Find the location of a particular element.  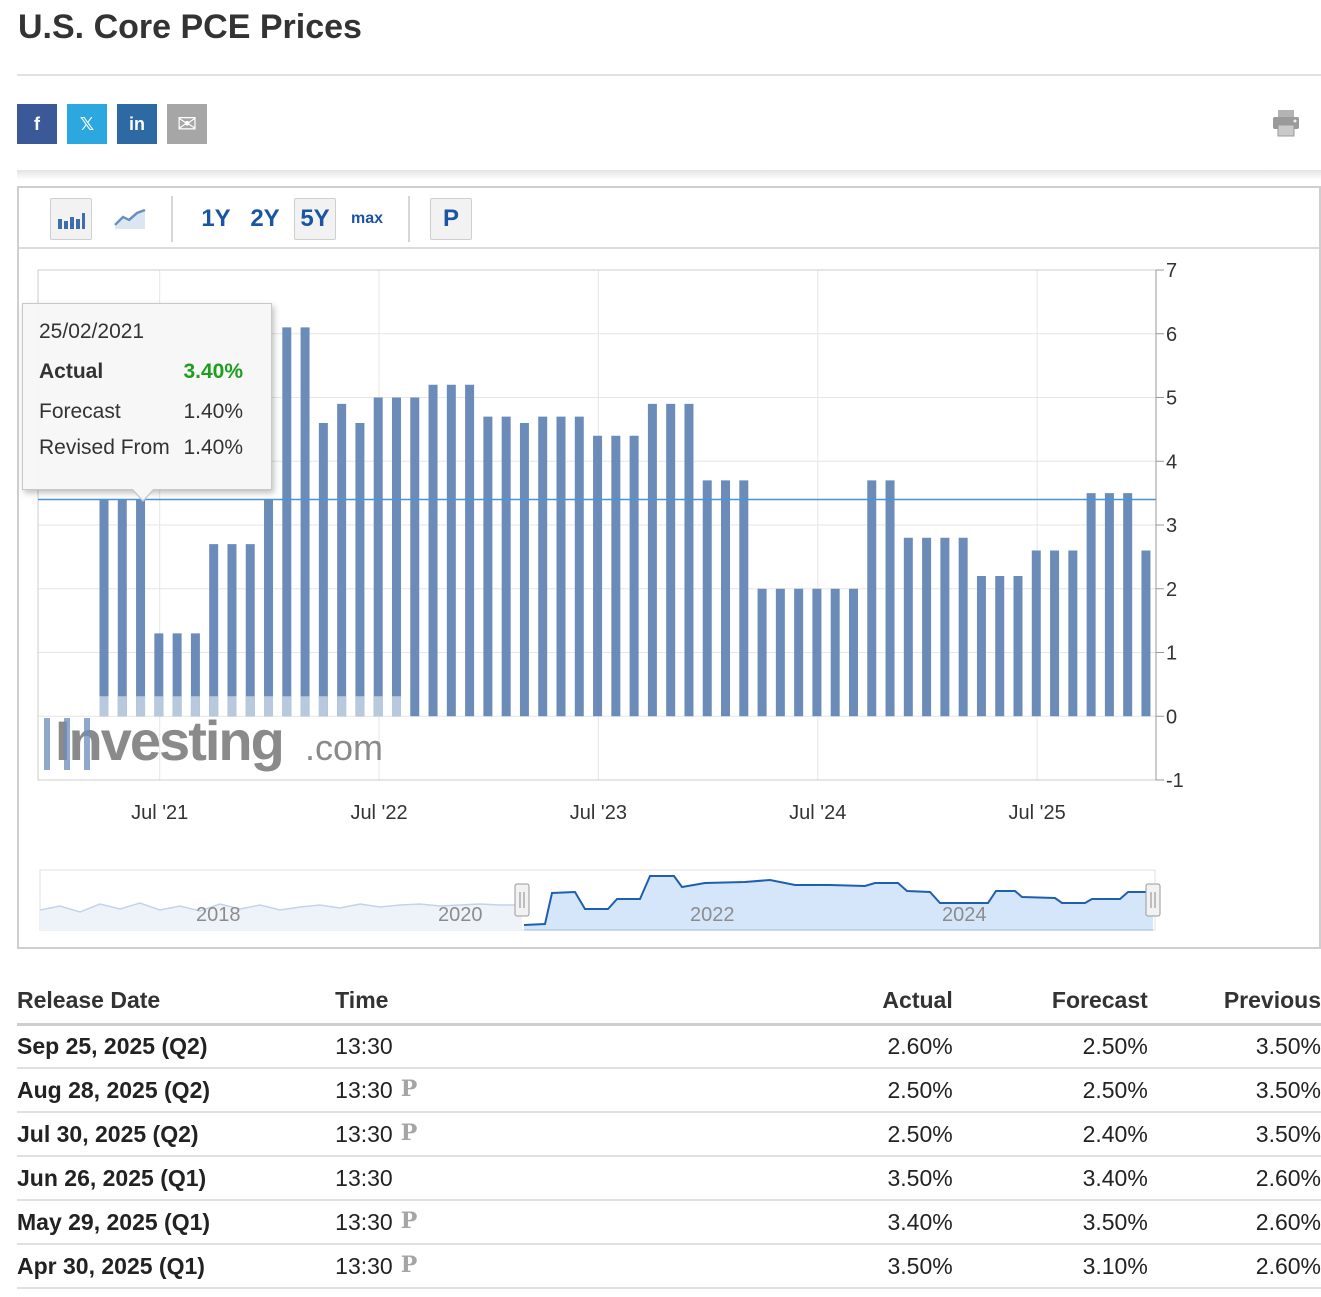

table-row: Jun 26, 2025 (Q1) 13:30 3.50% 3.40% 2.60% is located at coordinates (669, 1178).